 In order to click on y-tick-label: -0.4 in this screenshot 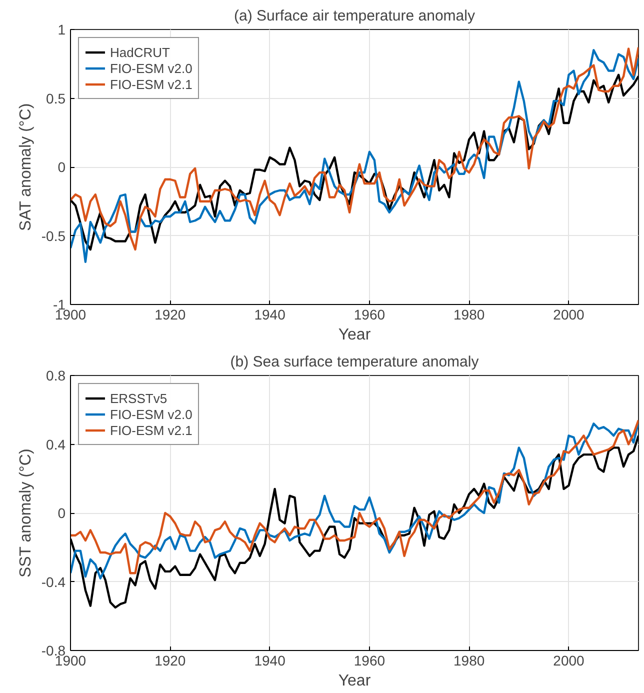, I will do `click(53, 582)`.